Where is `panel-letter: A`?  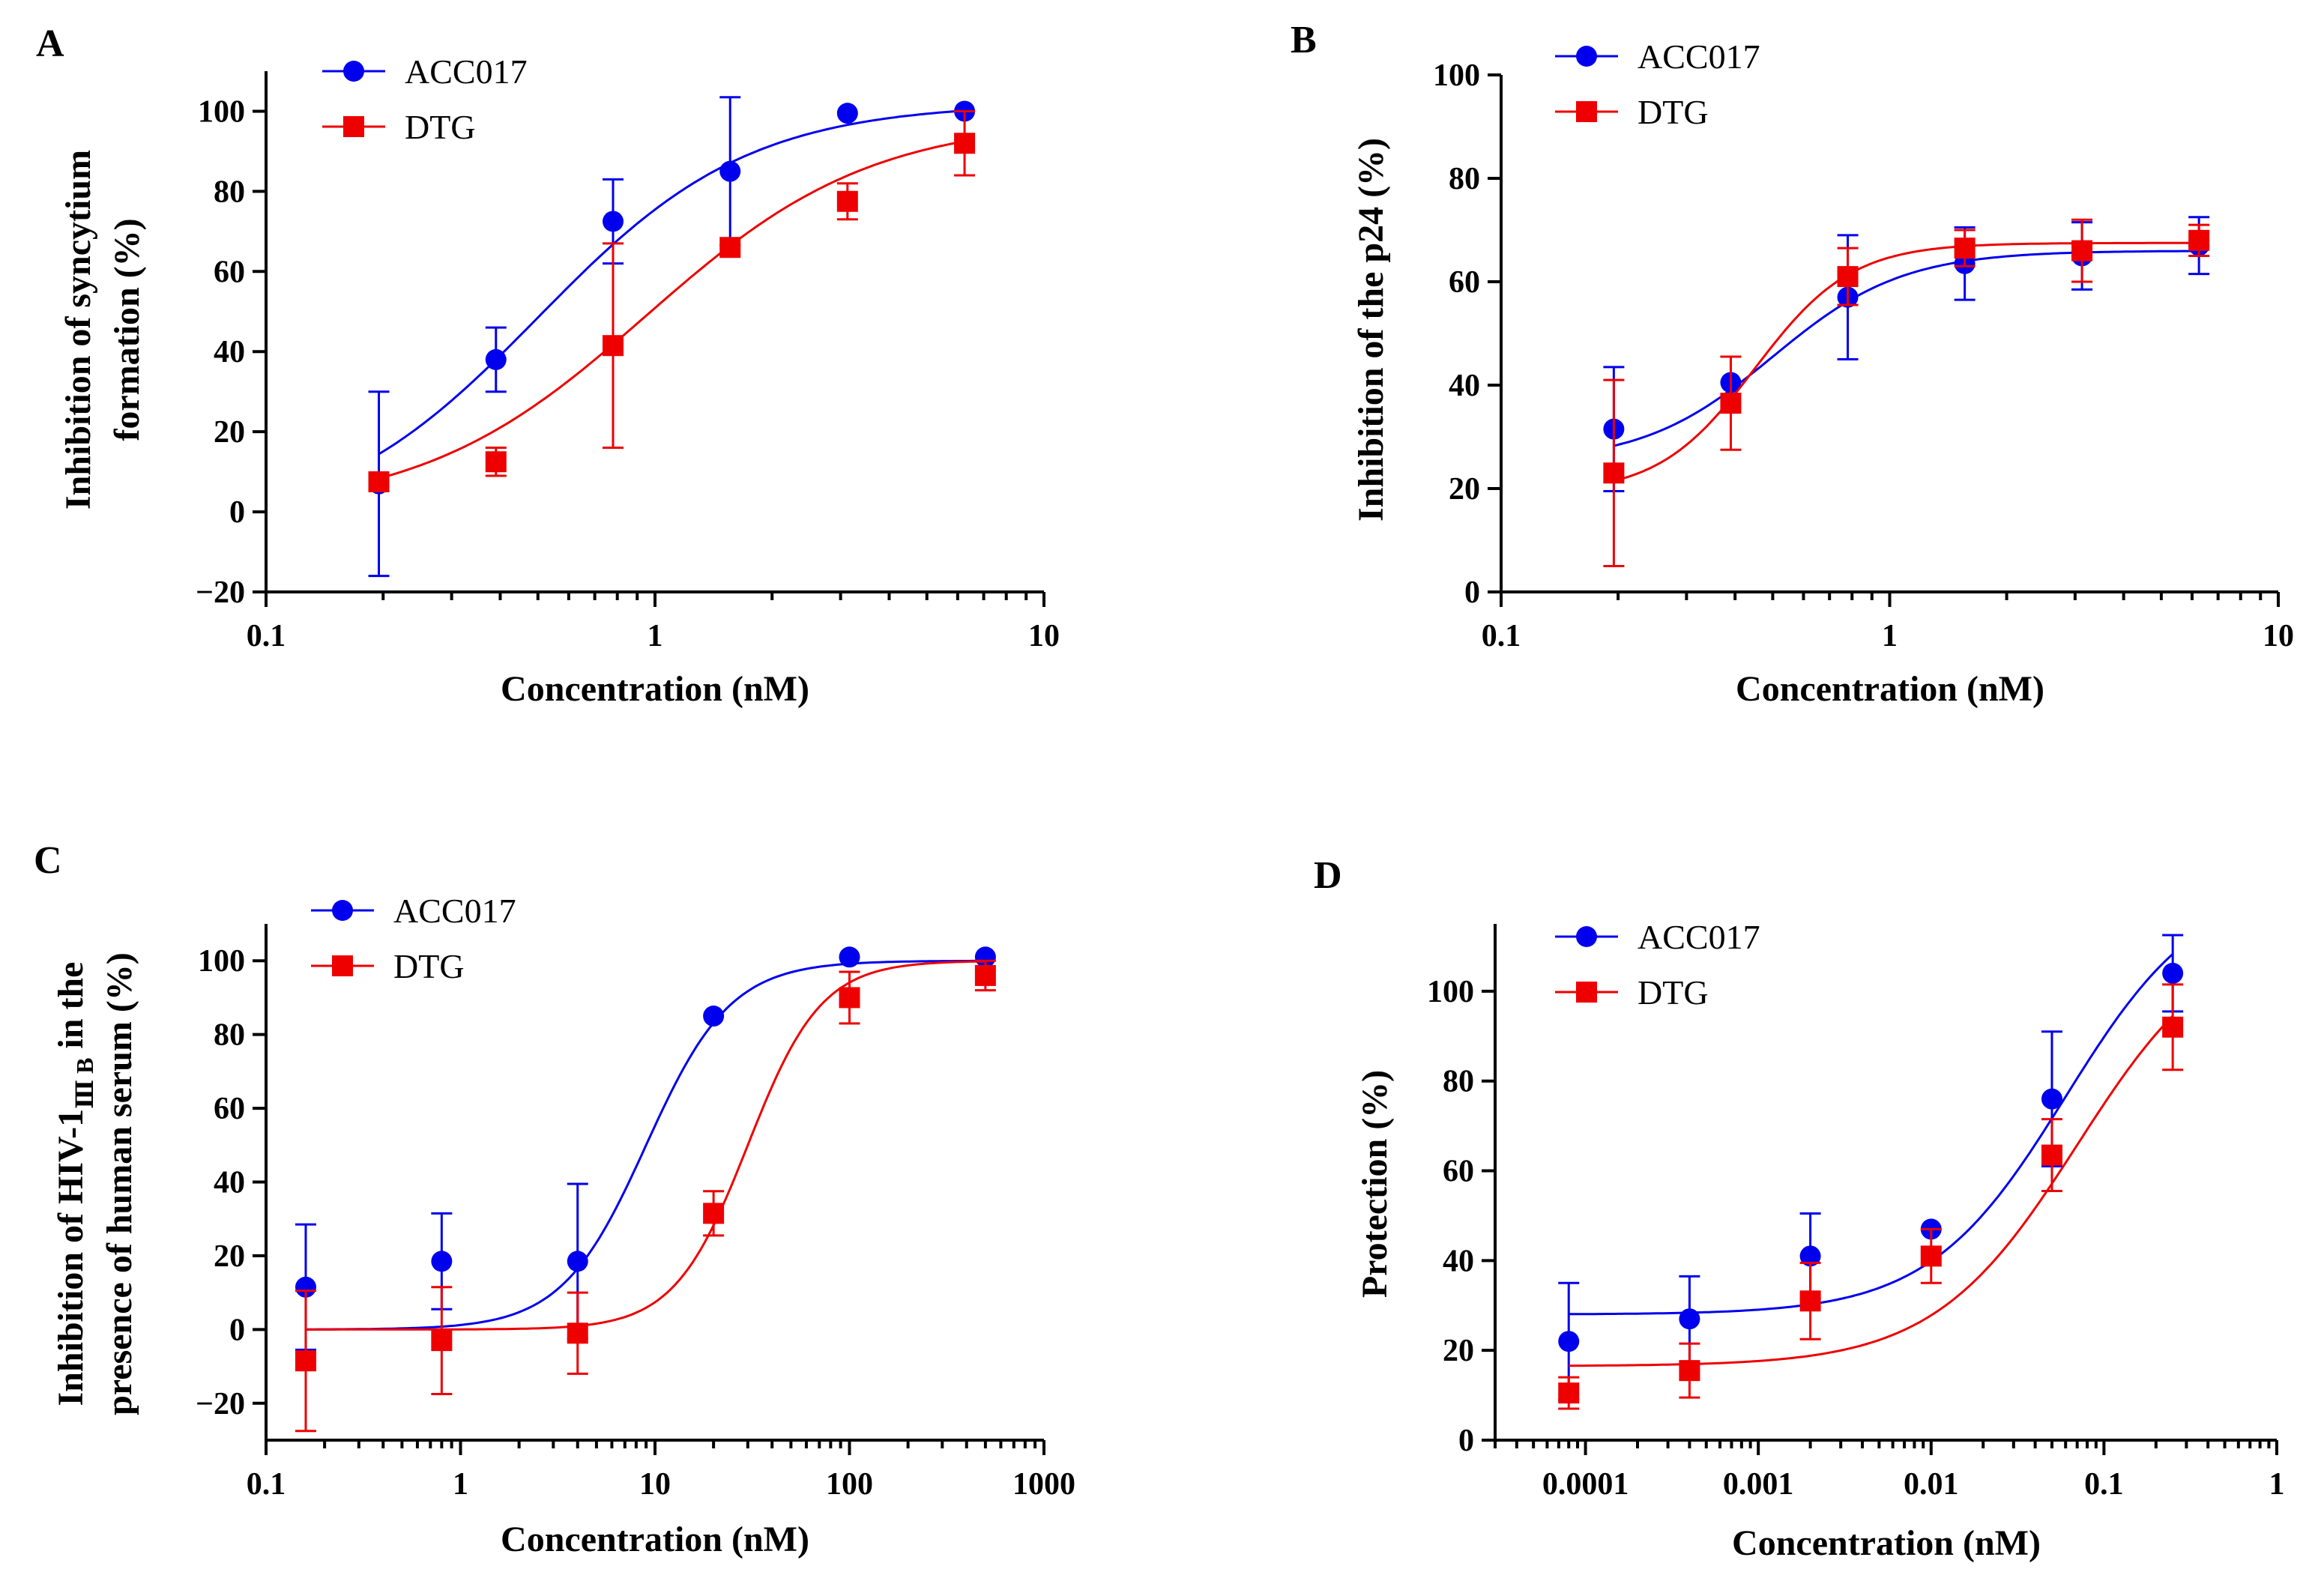
panel-letter: A is located at coordinates (50, 43).